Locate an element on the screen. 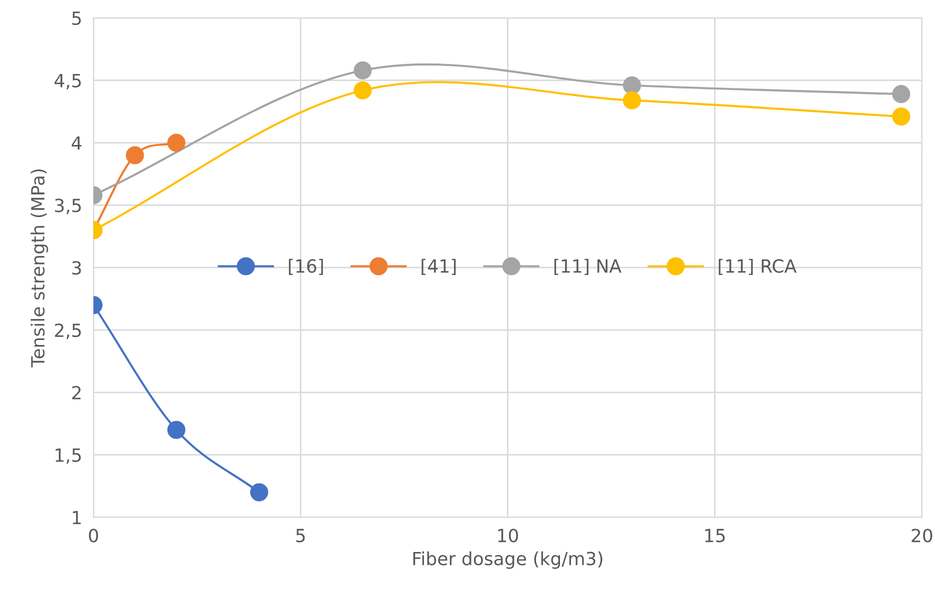 This screenshot has width=935, height=598. y-tick-label: 2 is located at coordinates (76, 393).